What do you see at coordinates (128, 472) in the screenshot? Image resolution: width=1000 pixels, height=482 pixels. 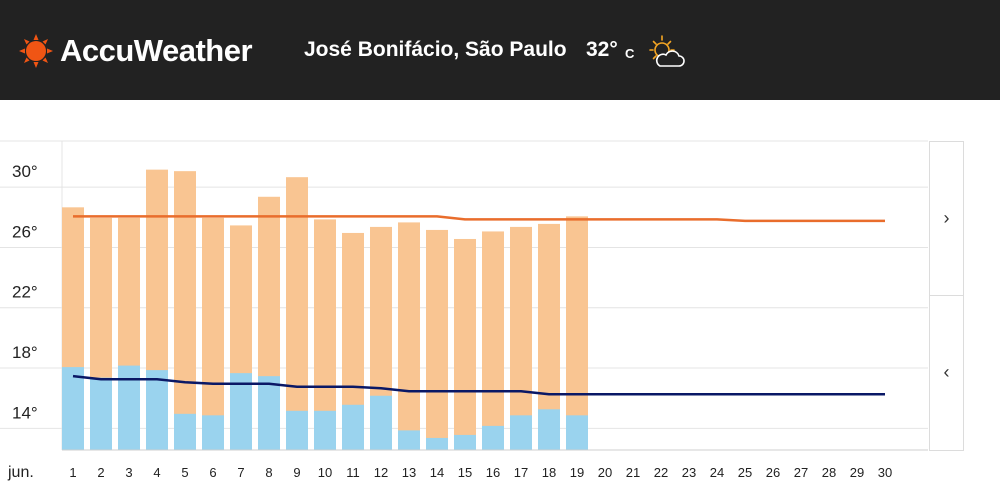 I see `x-tick-label: 3` at bounding box center [128, 472].